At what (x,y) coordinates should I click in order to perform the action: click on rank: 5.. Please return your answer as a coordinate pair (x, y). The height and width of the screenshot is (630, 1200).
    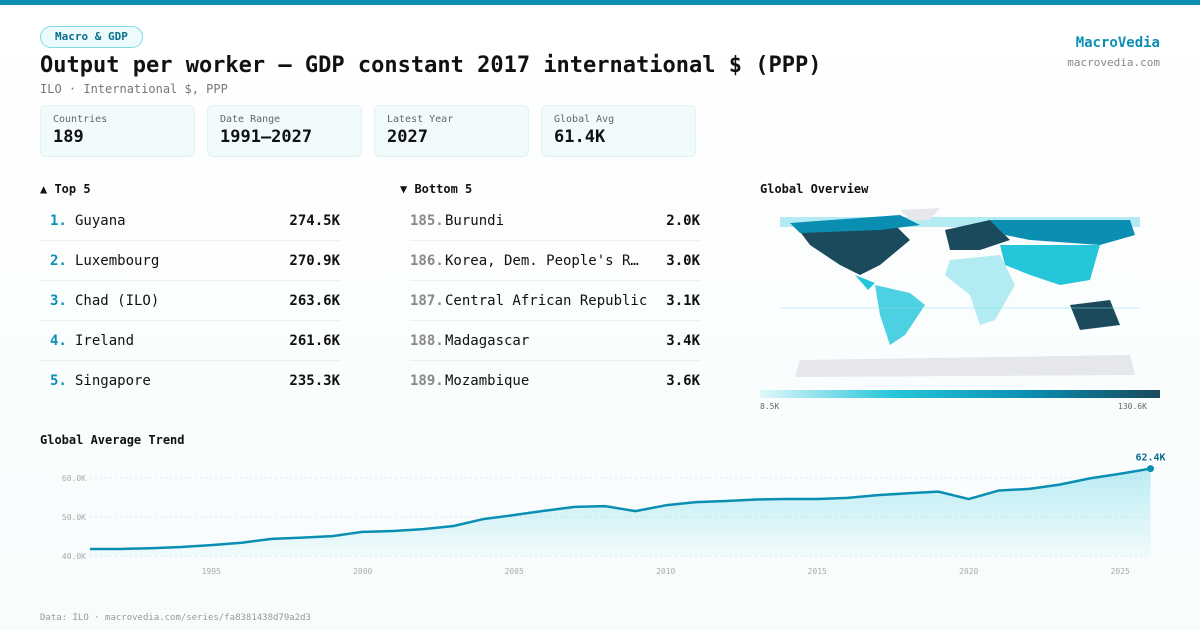
    Looking at the image, I should click on (58, 381).